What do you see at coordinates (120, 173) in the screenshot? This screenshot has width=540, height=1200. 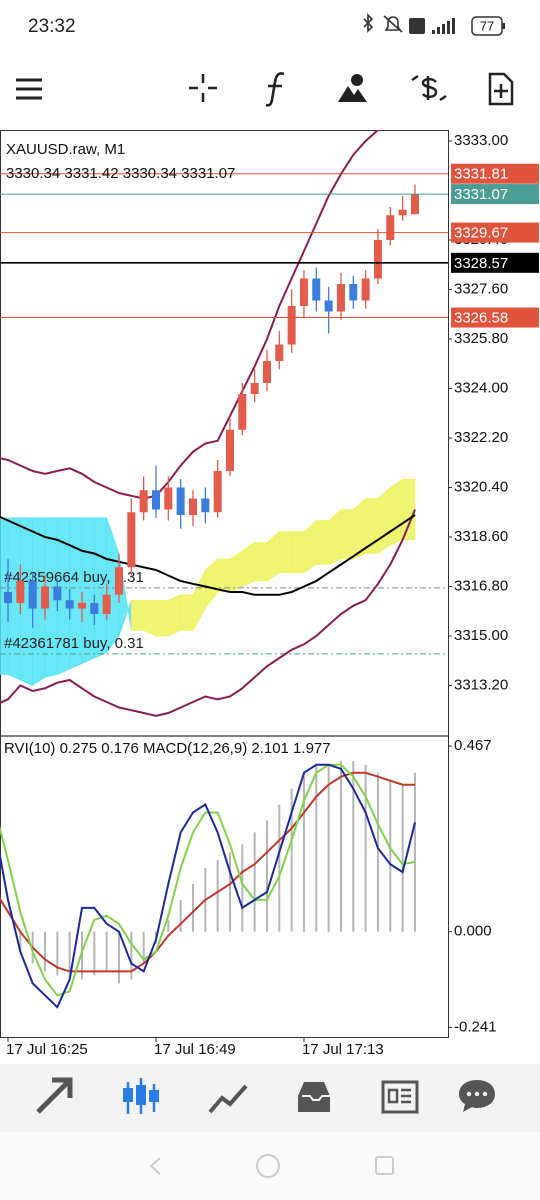 I see `ohlc-info: 3330.34 3331.42 3330.34 3331.07` at bounding box center [120, 173].